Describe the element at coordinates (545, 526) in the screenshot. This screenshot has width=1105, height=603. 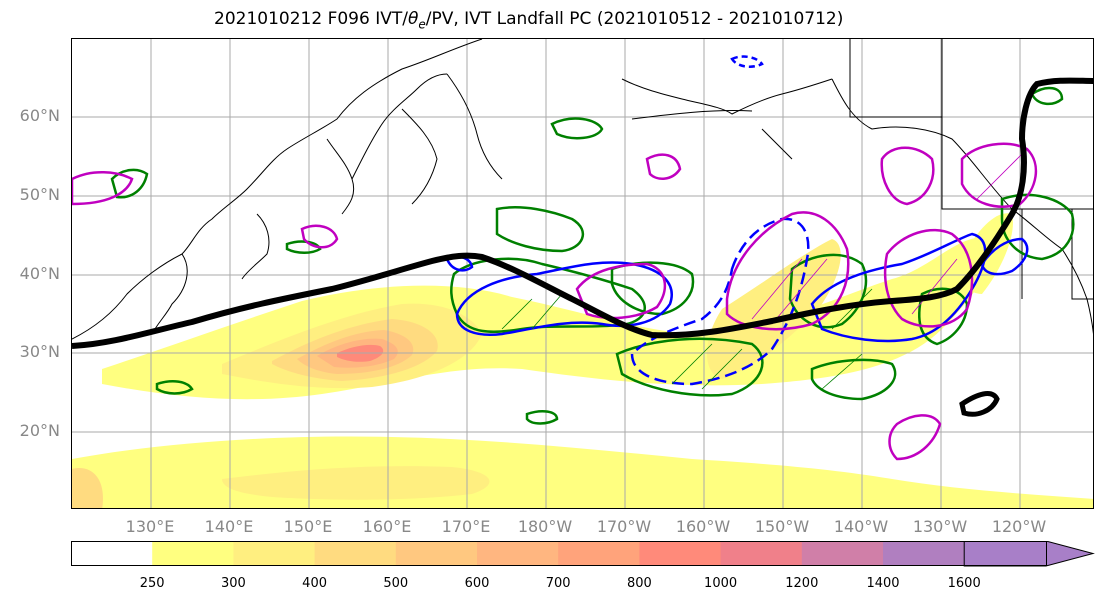
I see `lon-label-180w: 180°W` at that location.